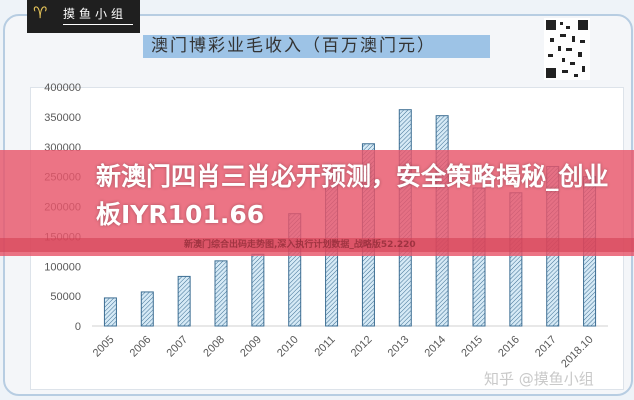 This screenshot has height=400, width=634. I want to click on y-tick-label: 400000, so click(62, 88).